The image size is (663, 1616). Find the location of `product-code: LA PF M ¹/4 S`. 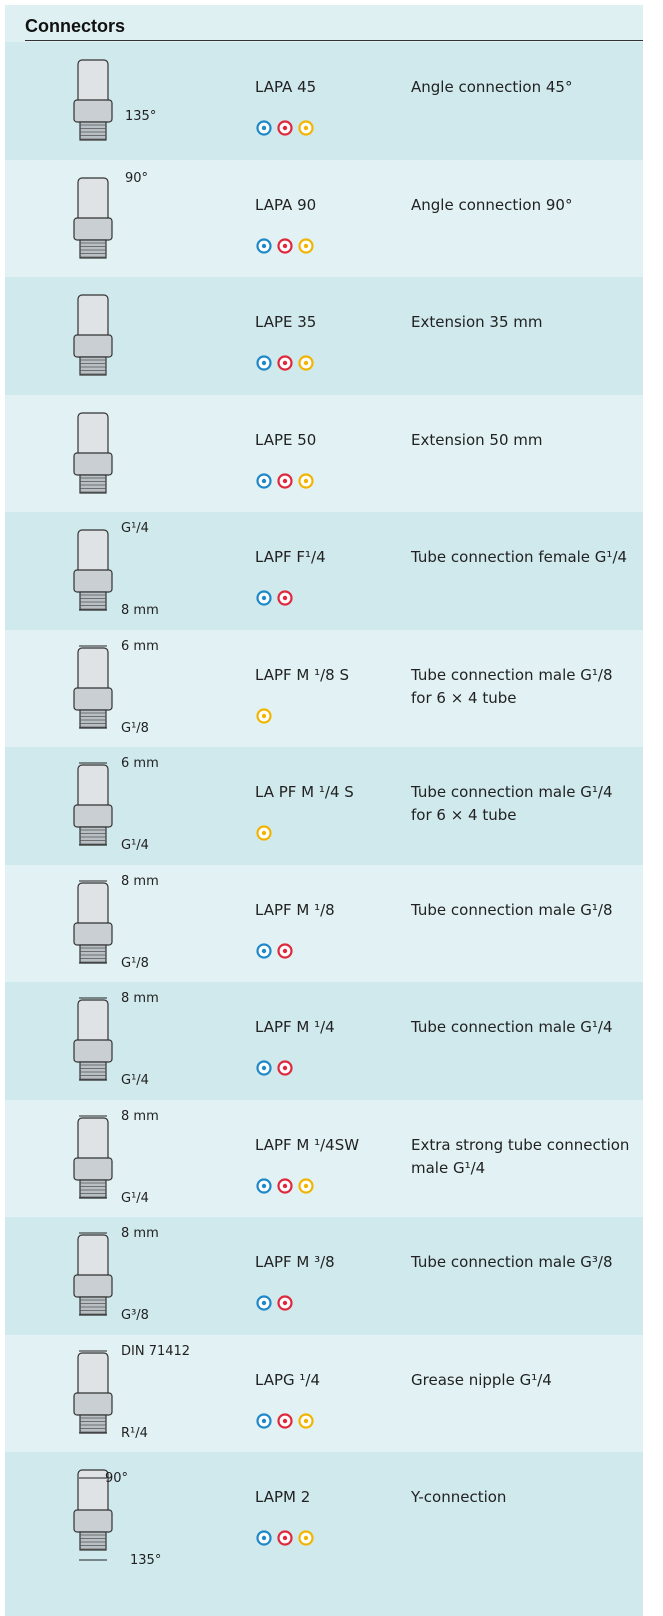

product-code: LA PF M ¹/4 S is located at coordinates (304, 792).